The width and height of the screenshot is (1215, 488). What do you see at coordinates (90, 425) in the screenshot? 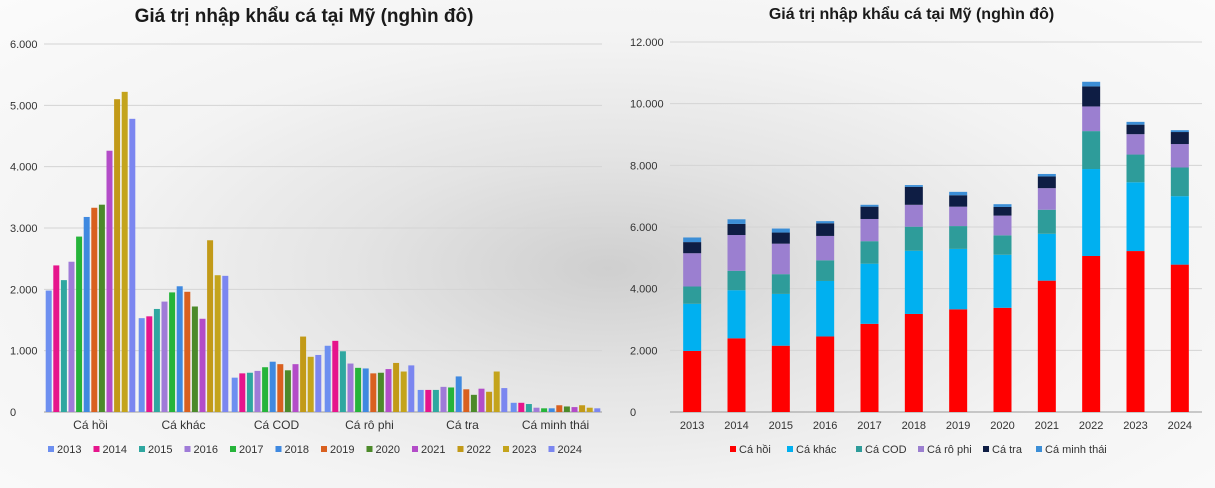
I see `x-category-label: Cá hồi` at bounding box center [90, 425].